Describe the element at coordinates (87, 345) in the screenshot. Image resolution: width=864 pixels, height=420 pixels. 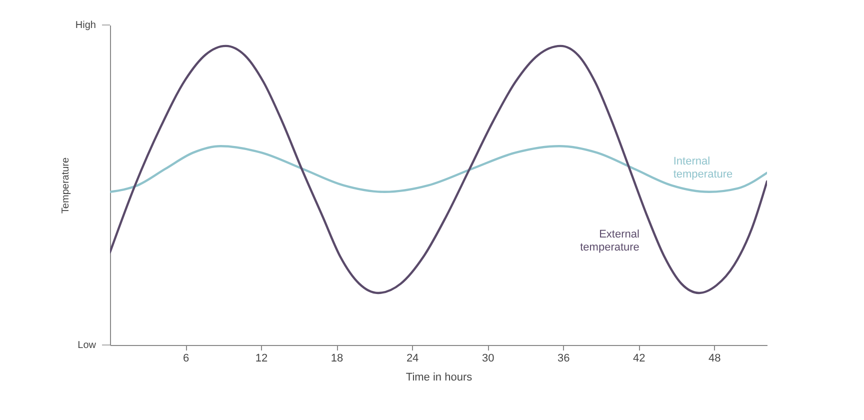
I see `text: Low` at that location.